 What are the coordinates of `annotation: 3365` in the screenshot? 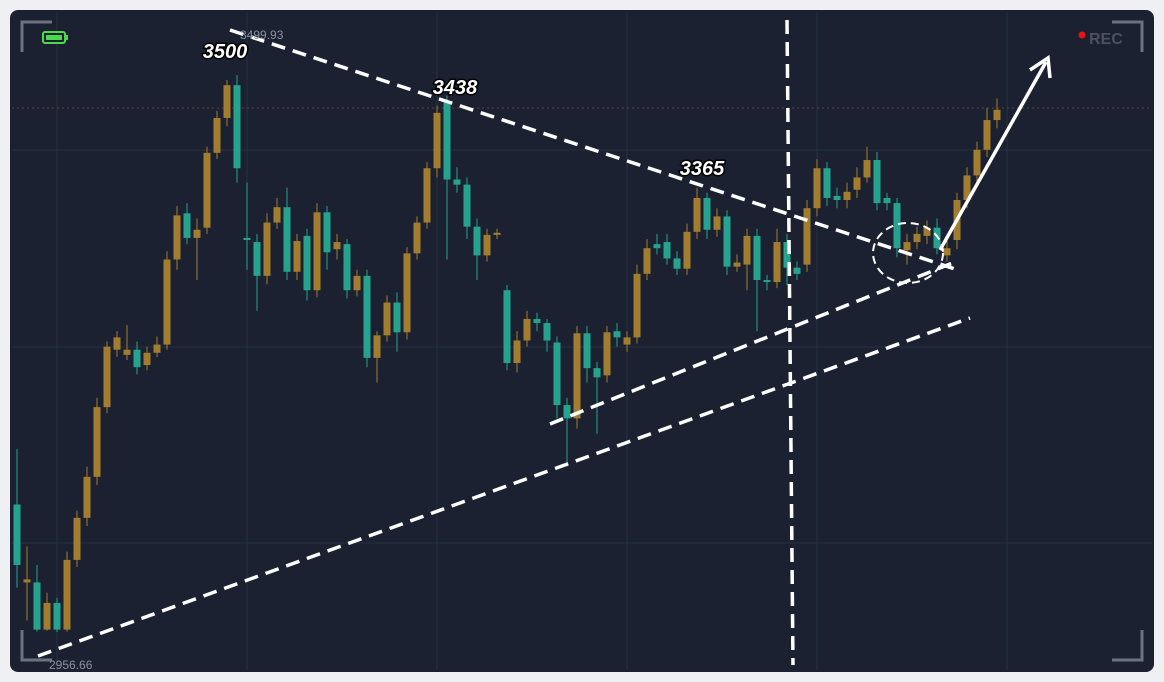 It's located at (702, 169).